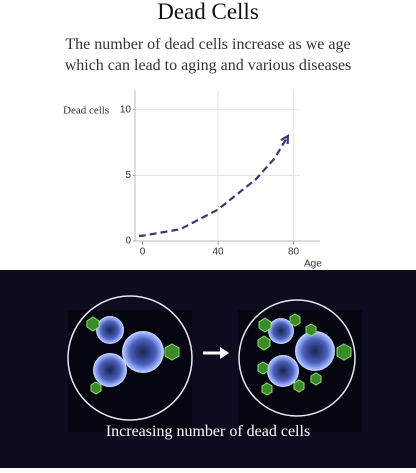 Image resolution: width=416 pixels, height=473 pixels. I want to click on caption: Increasing number of dead cells, so click(208, 431).